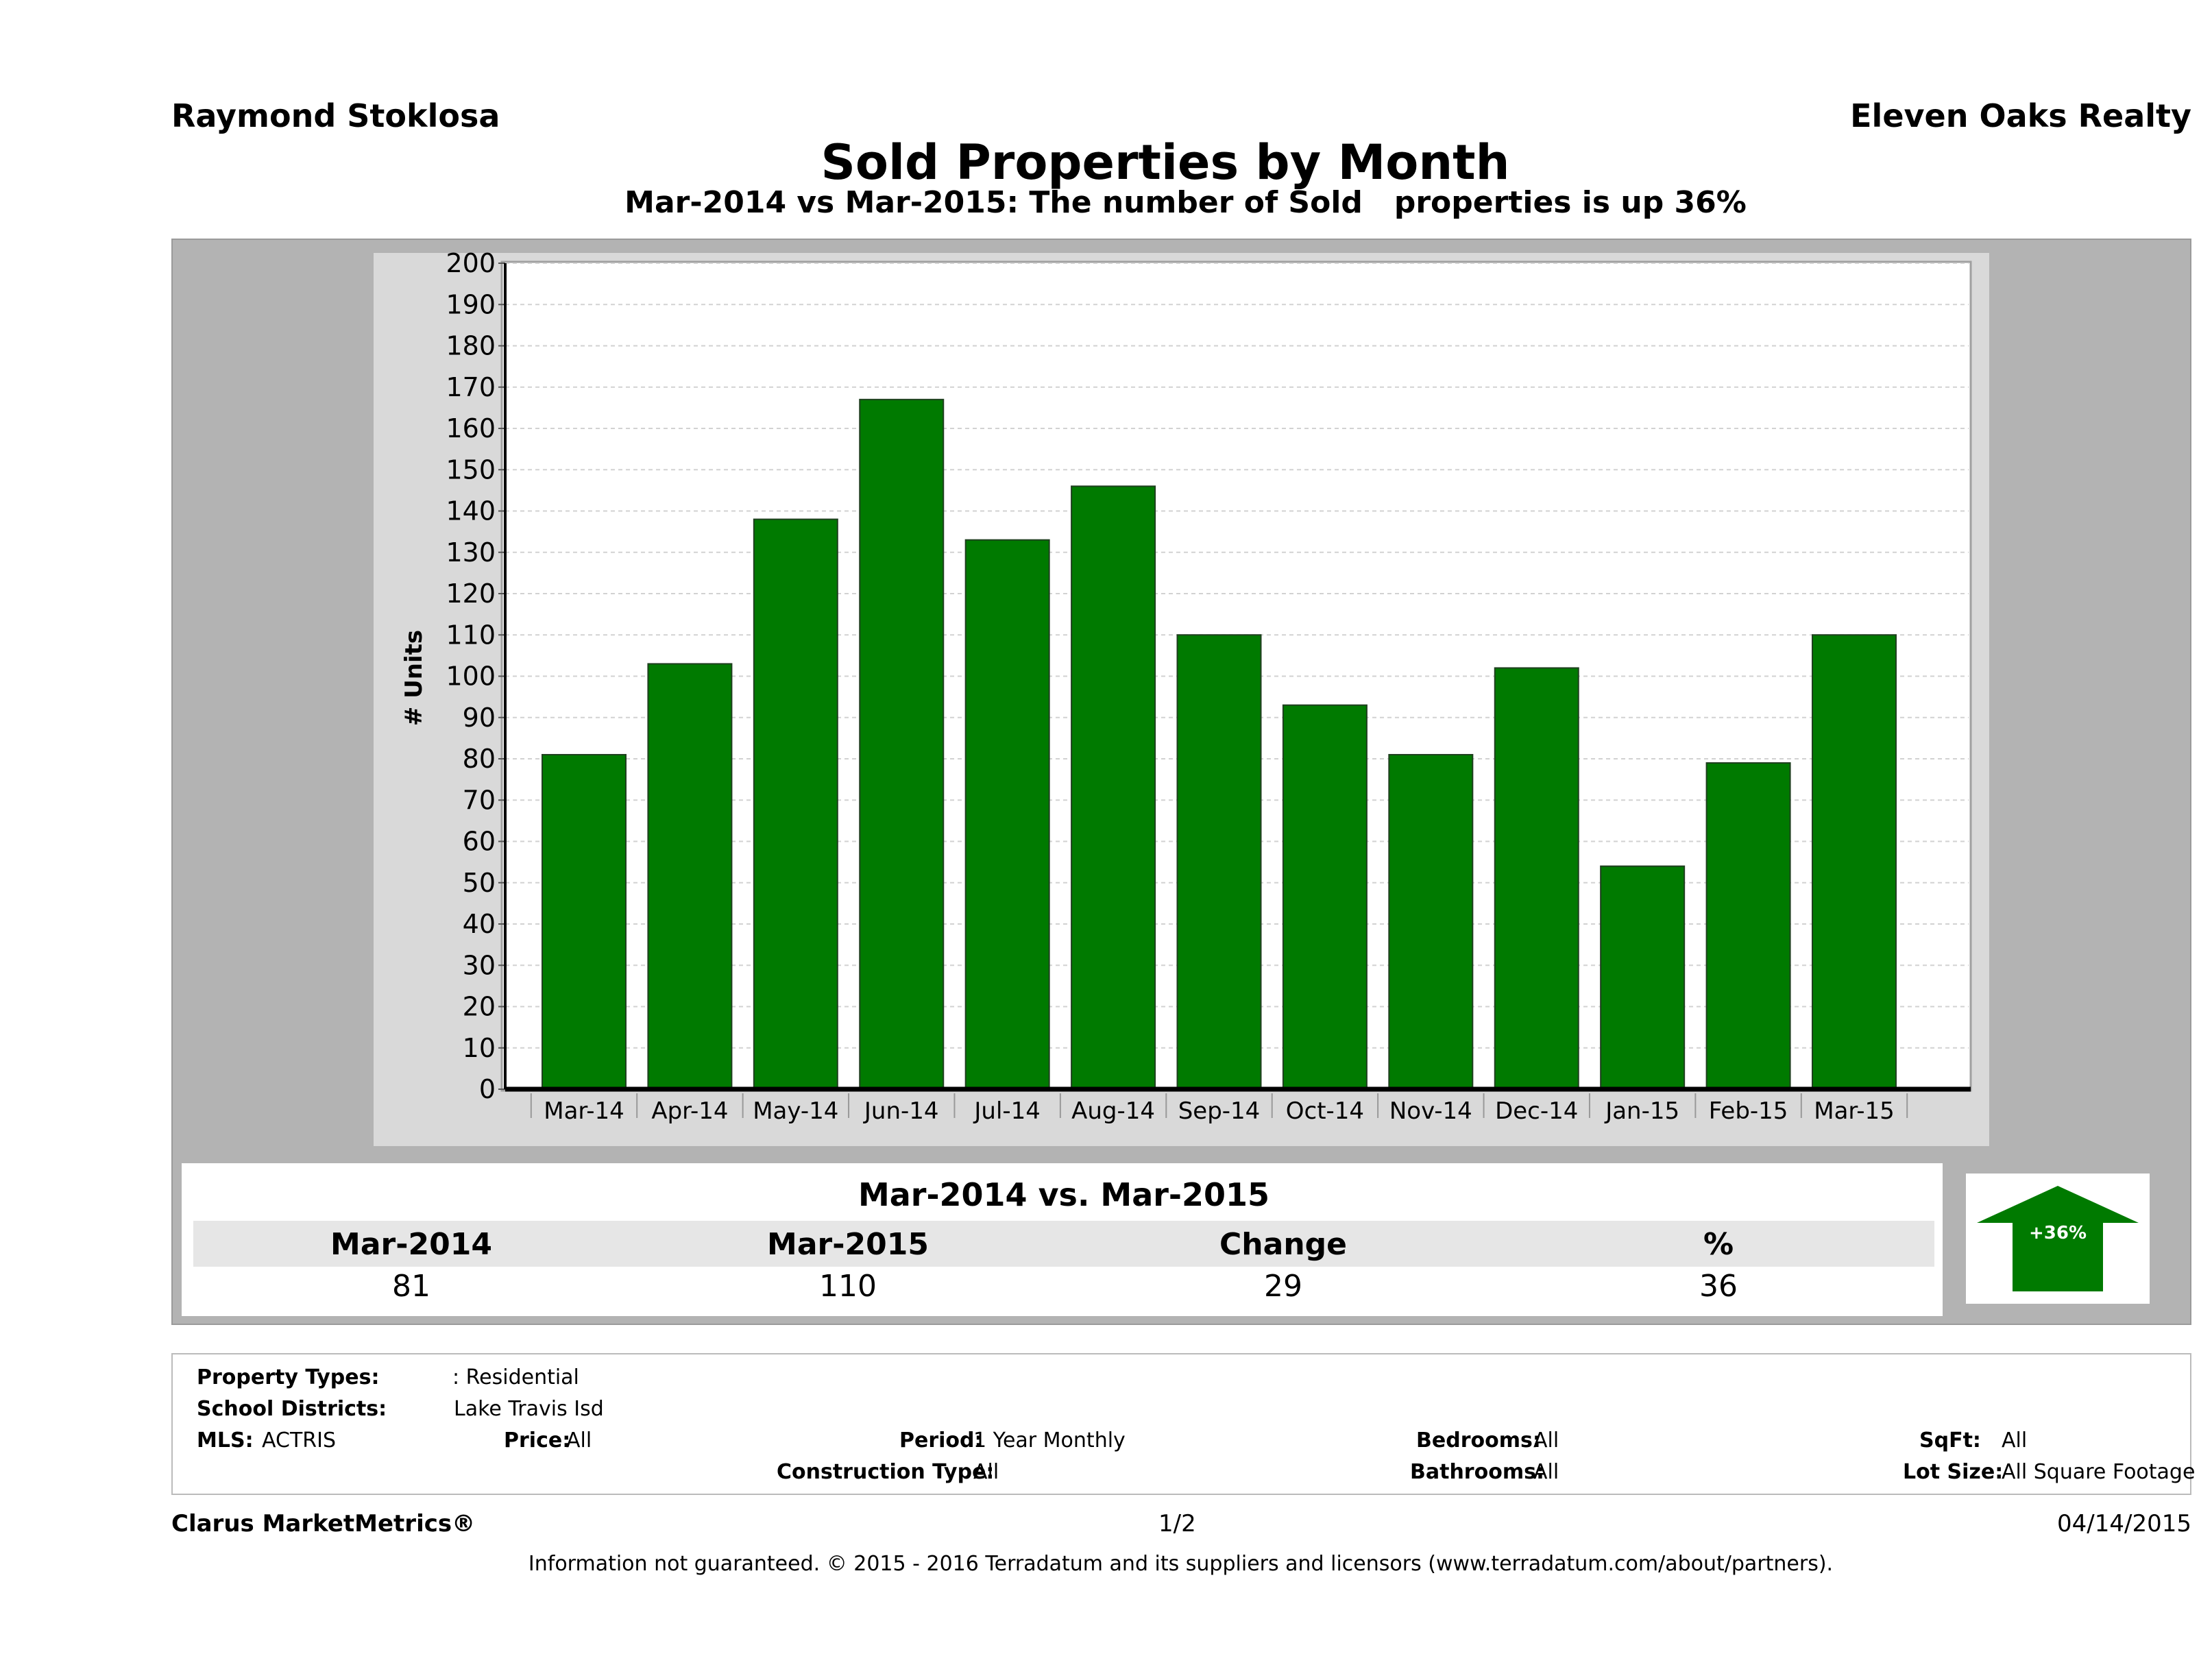 This screenshot has height=1678, width=2212. I want to click on x-tick-label: Nov-14, so click(1430, 1111).